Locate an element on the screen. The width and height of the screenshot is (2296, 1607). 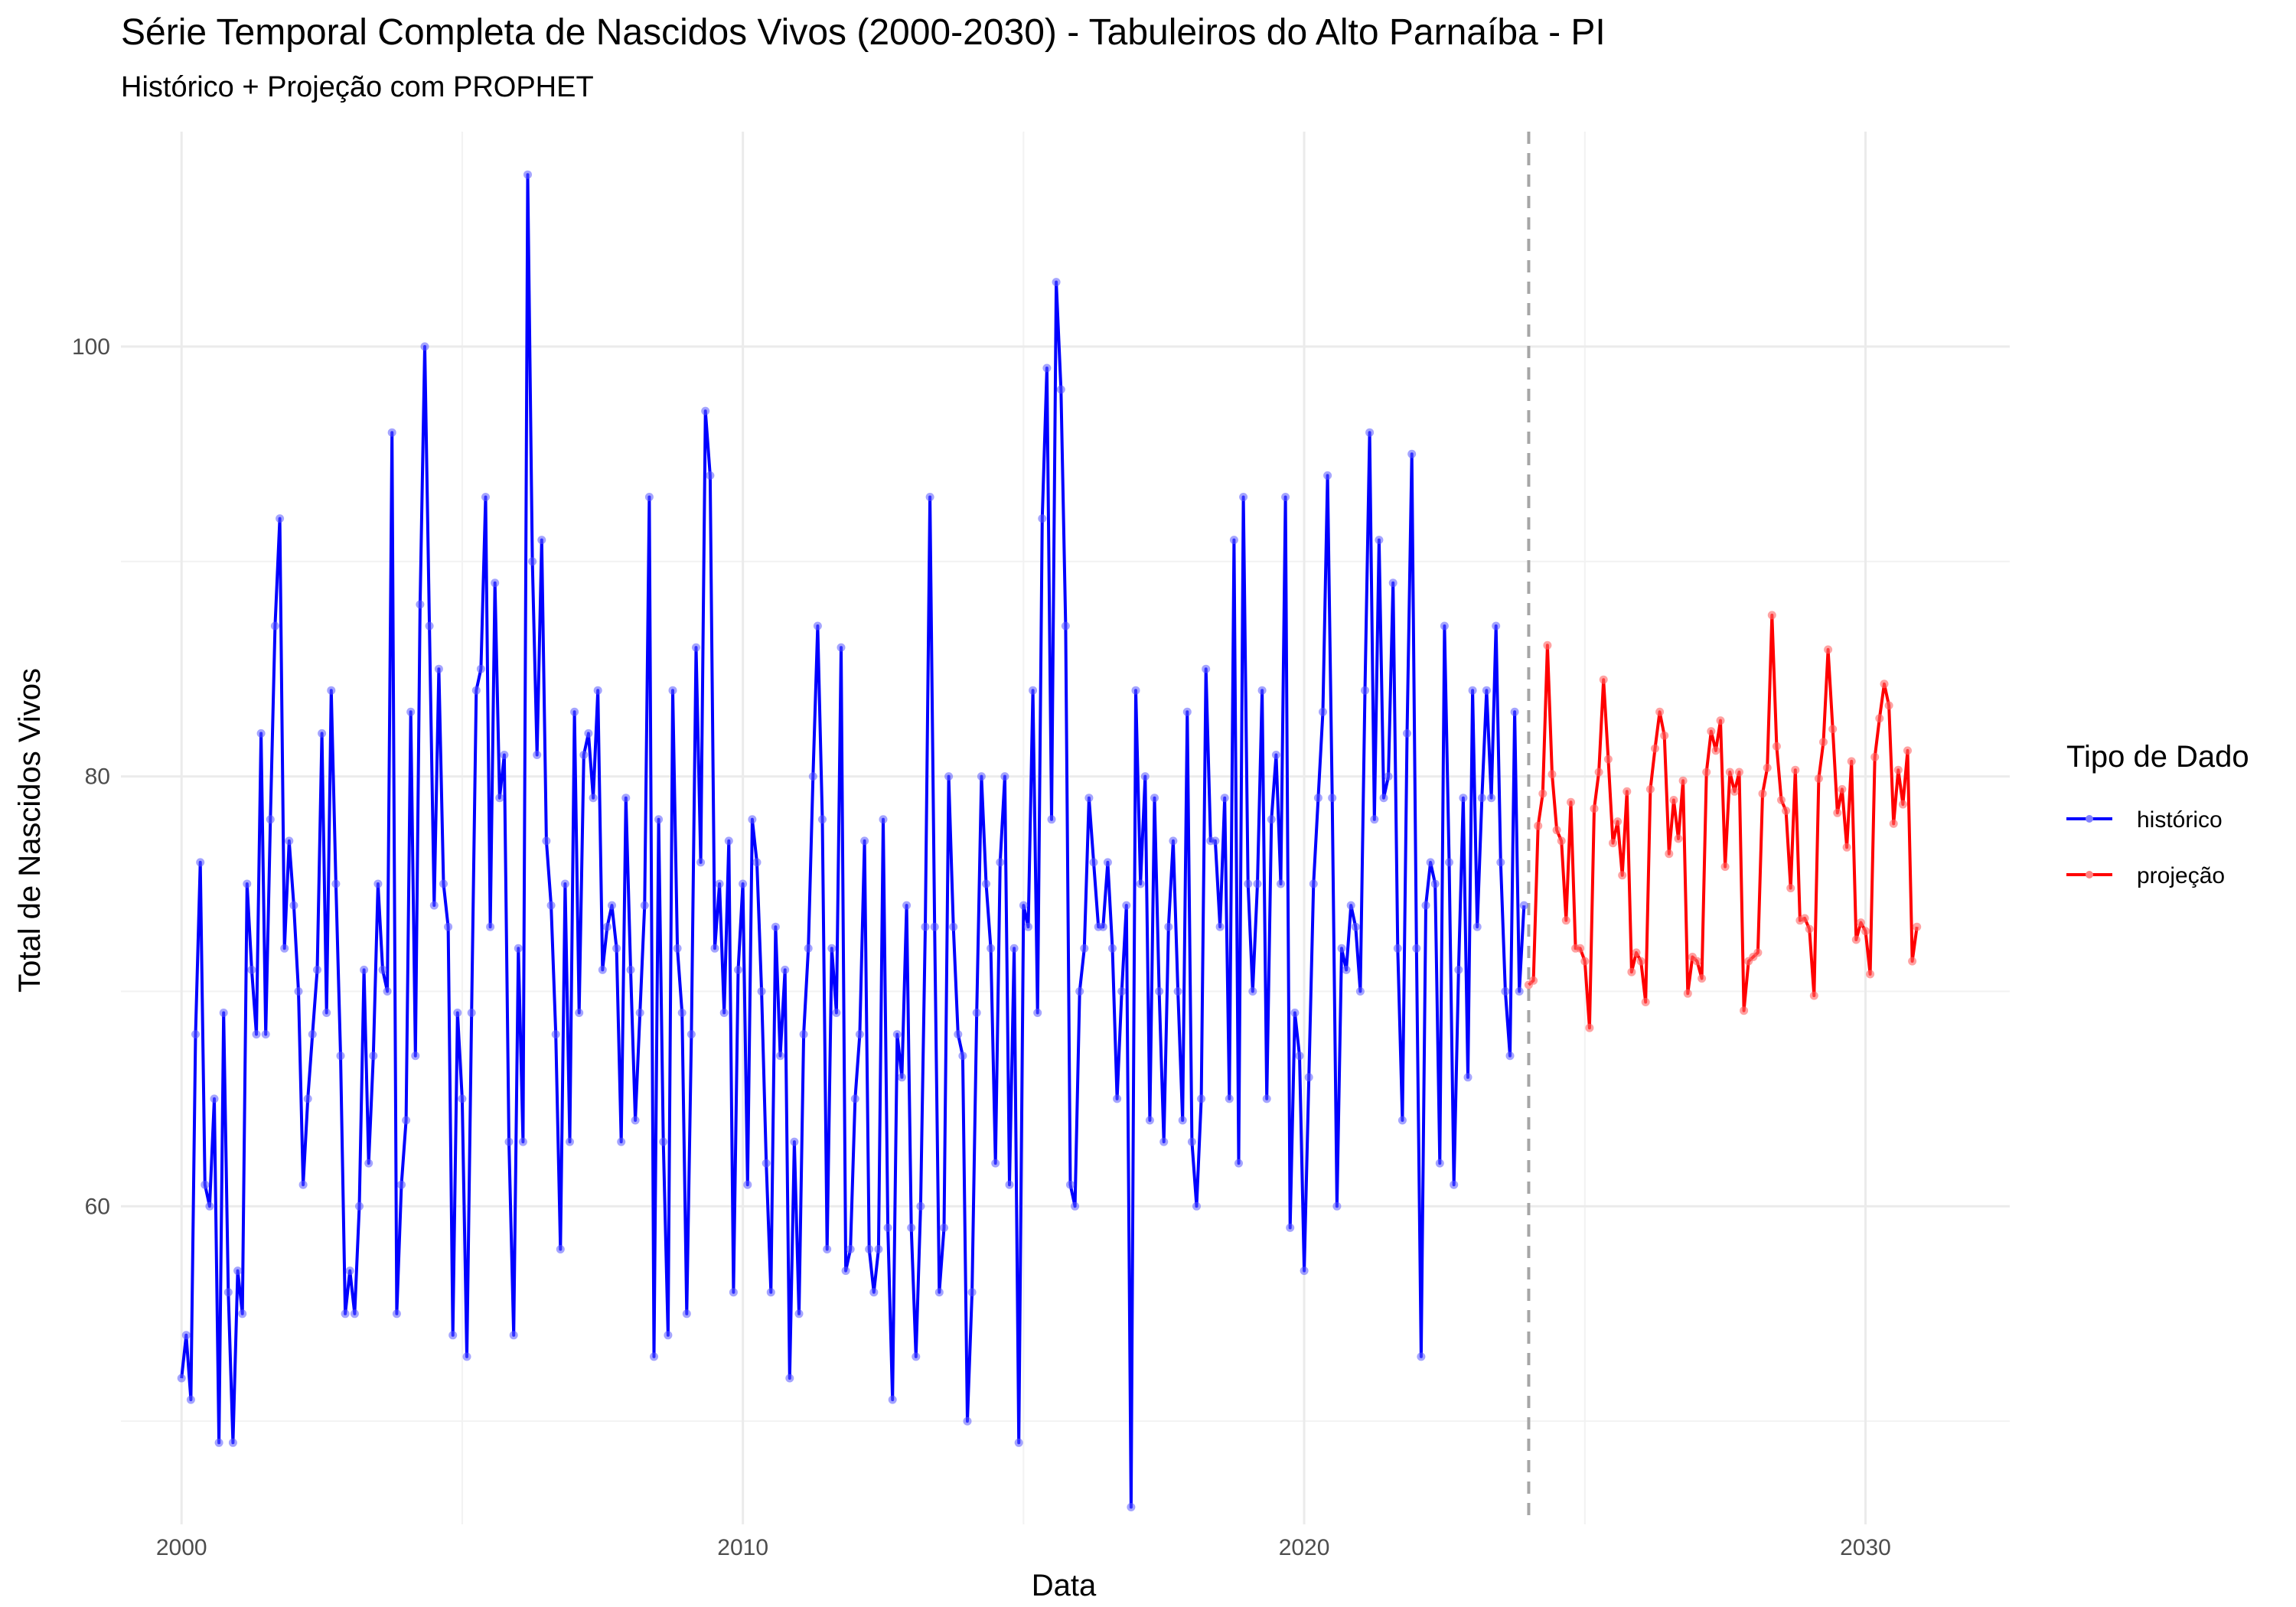
x-tick-label: 2020 is located at coordinates (1304, 1547).